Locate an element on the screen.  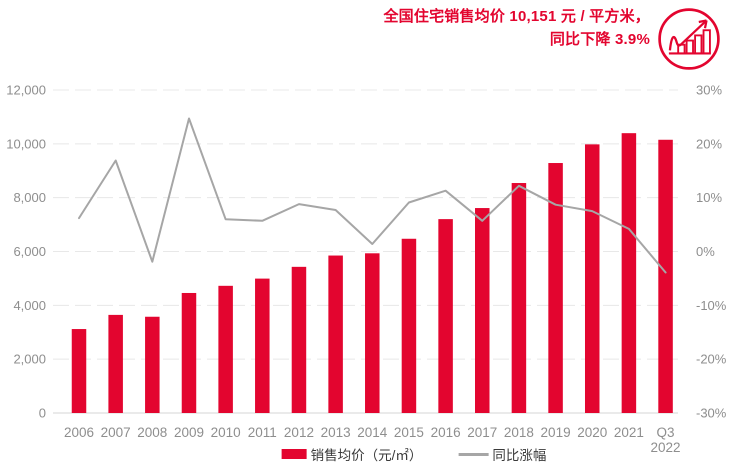
chart-title: 全国住宅销售均价 10,151 元 / 平方米， 同比下降 3.9% is located at coordinates (516, 28).